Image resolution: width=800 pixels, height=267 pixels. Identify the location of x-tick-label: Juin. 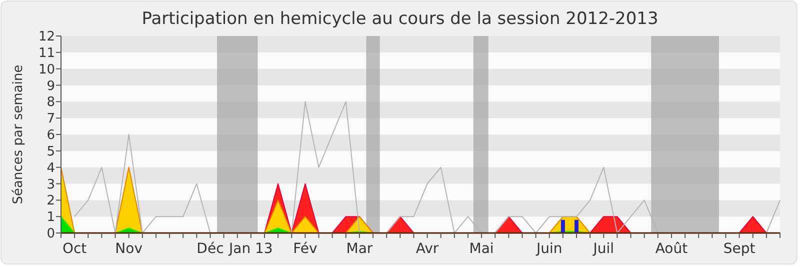
(548, 249).